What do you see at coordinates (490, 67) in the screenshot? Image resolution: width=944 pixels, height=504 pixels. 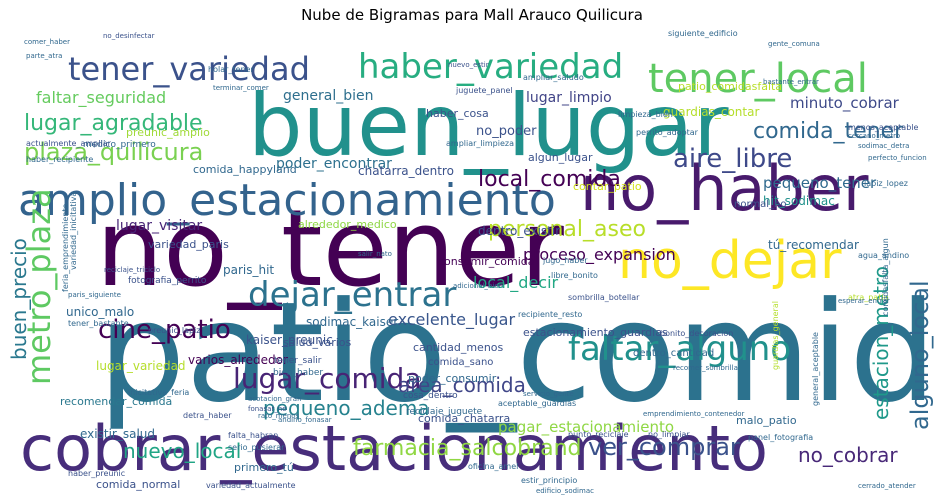 I see `word-haber-variedad: haber_variedad` at bounding box center [490, 67].